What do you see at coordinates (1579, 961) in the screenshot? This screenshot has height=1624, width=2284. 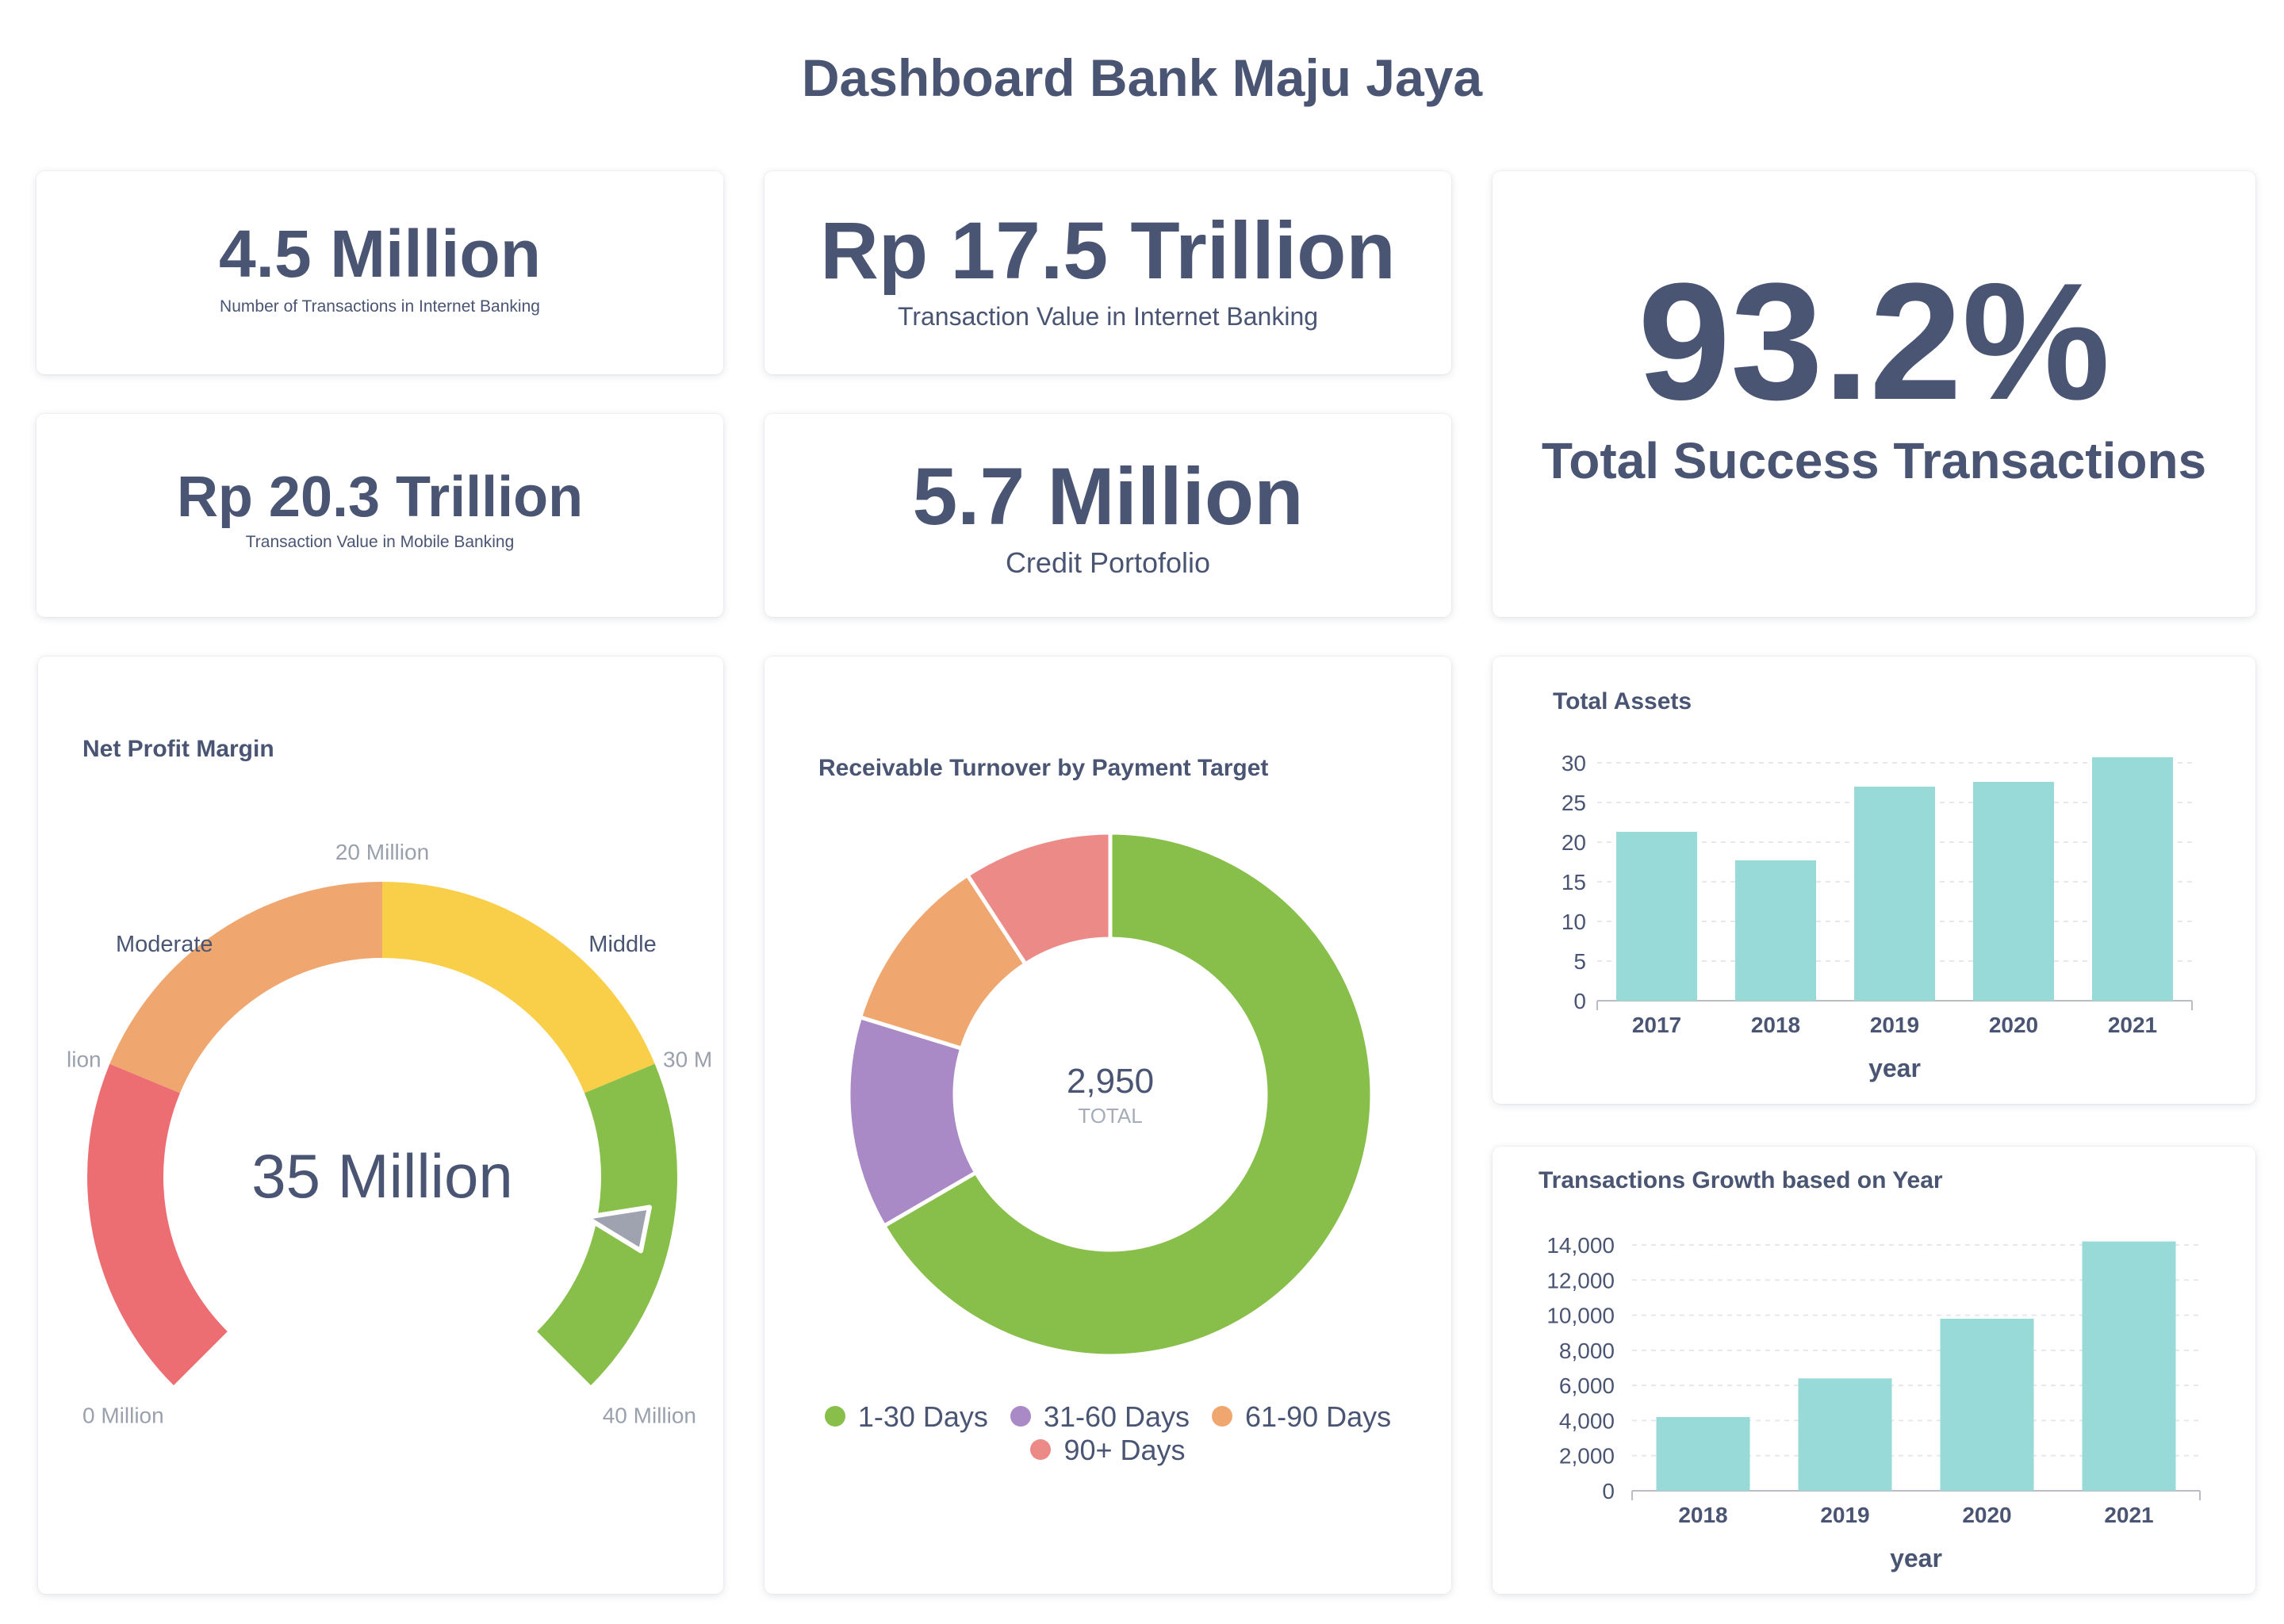 I see `y-tick-label: 5` at bounding box center [1579, 961].